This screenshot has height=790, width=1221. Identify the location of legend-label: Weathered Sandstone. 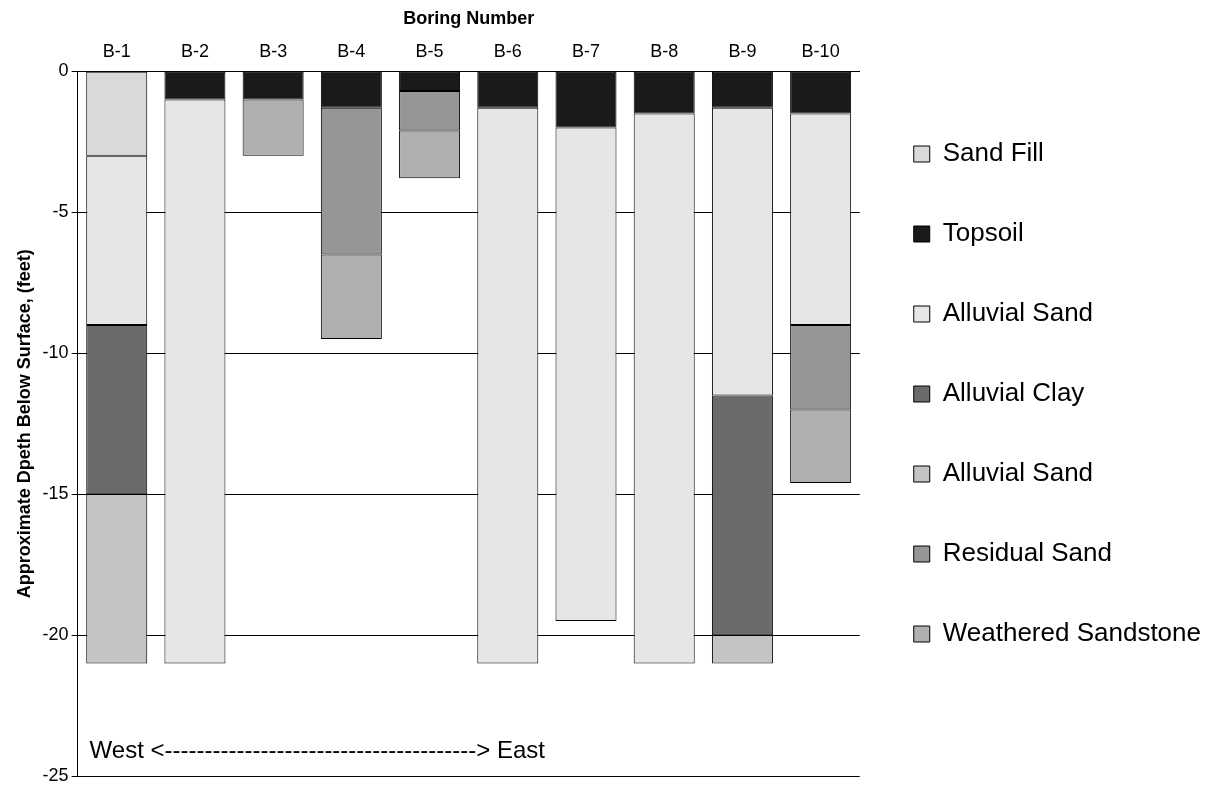
(1071, 632).